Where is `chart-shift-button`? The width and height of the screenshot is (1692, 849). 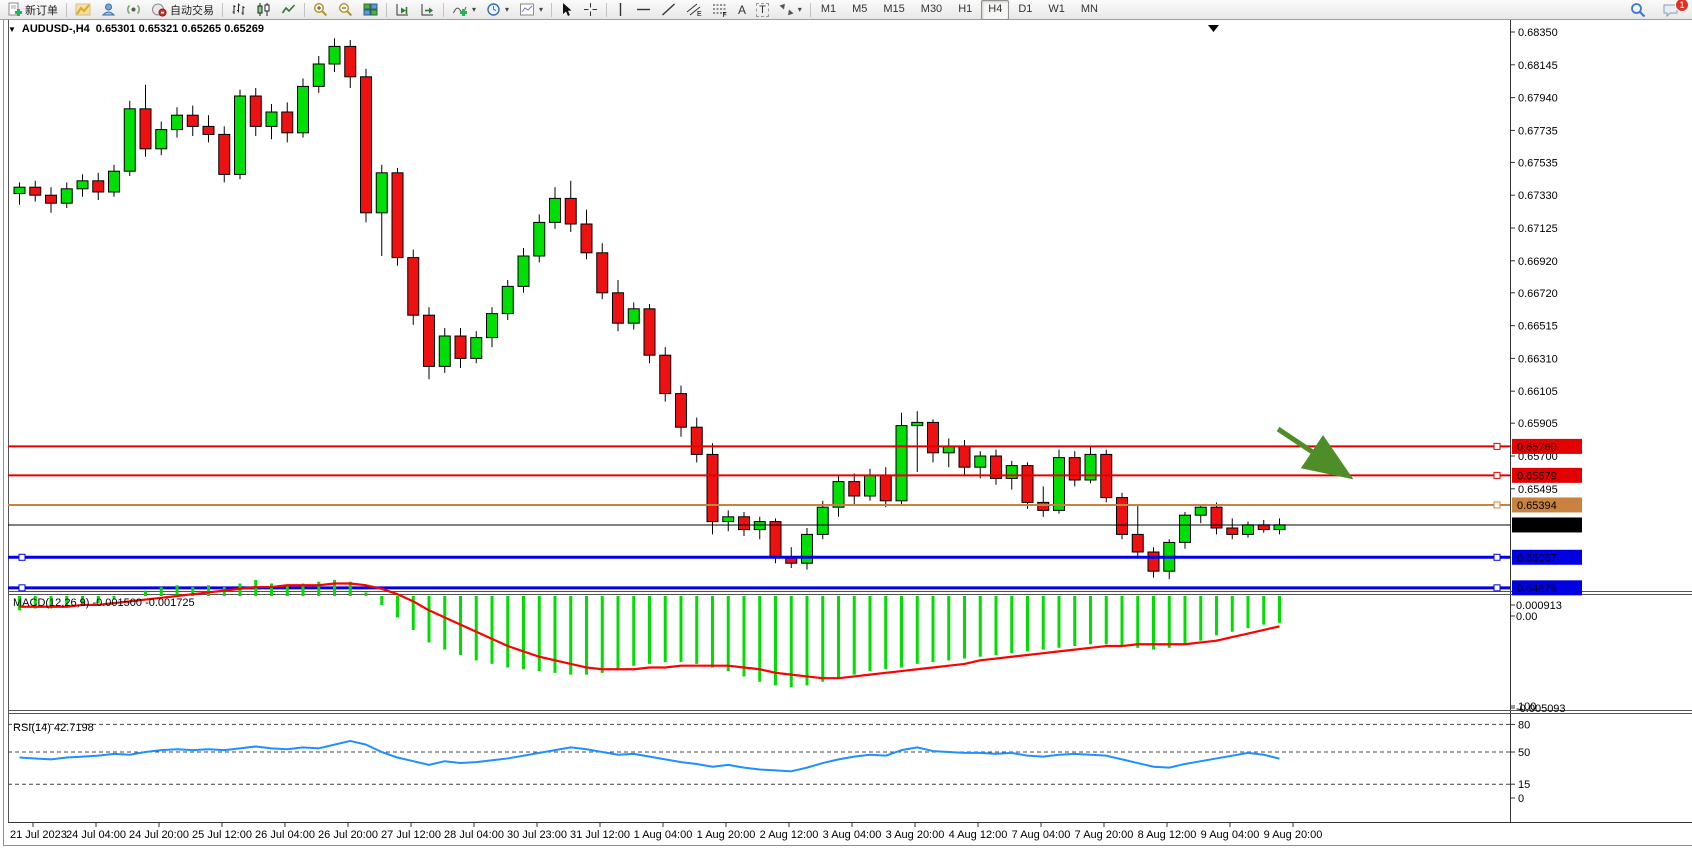 chart-shift-button is located at coordinates (427, 9).